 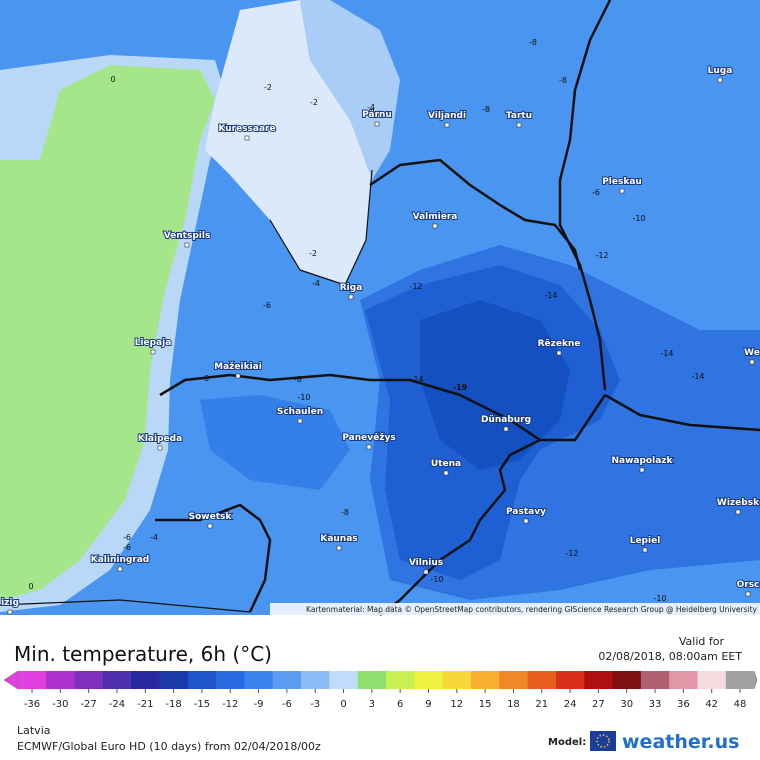 What do you see at coordinates (238, 367) in the screenshot?
I see `city-label: Mažeikiai` at bounding box center [238, 367].